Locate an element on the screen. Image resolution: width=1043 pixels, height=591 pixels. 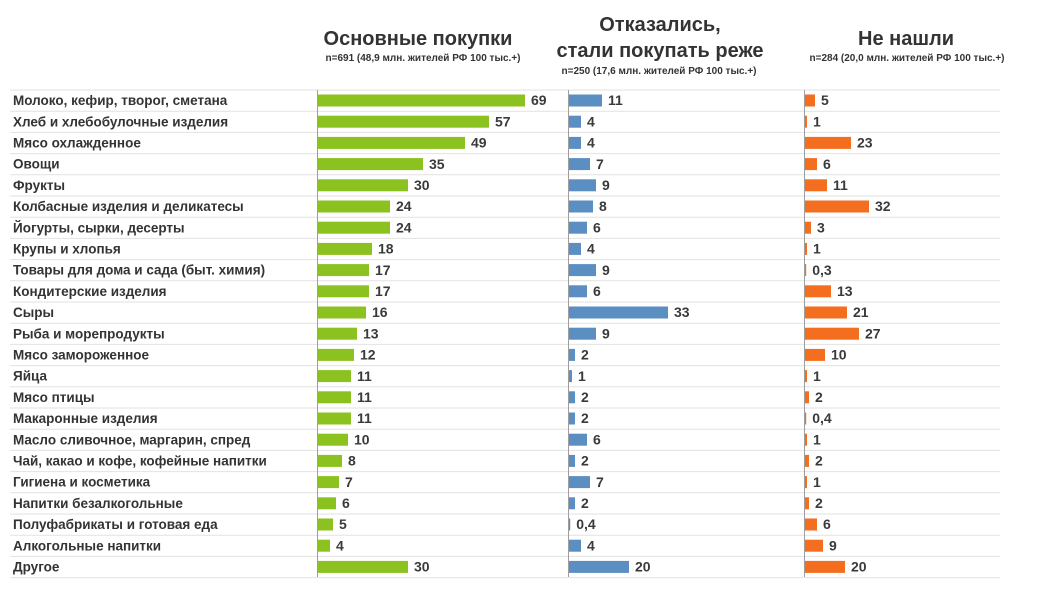
data-label: 3 is located at coordinates (821, 227).